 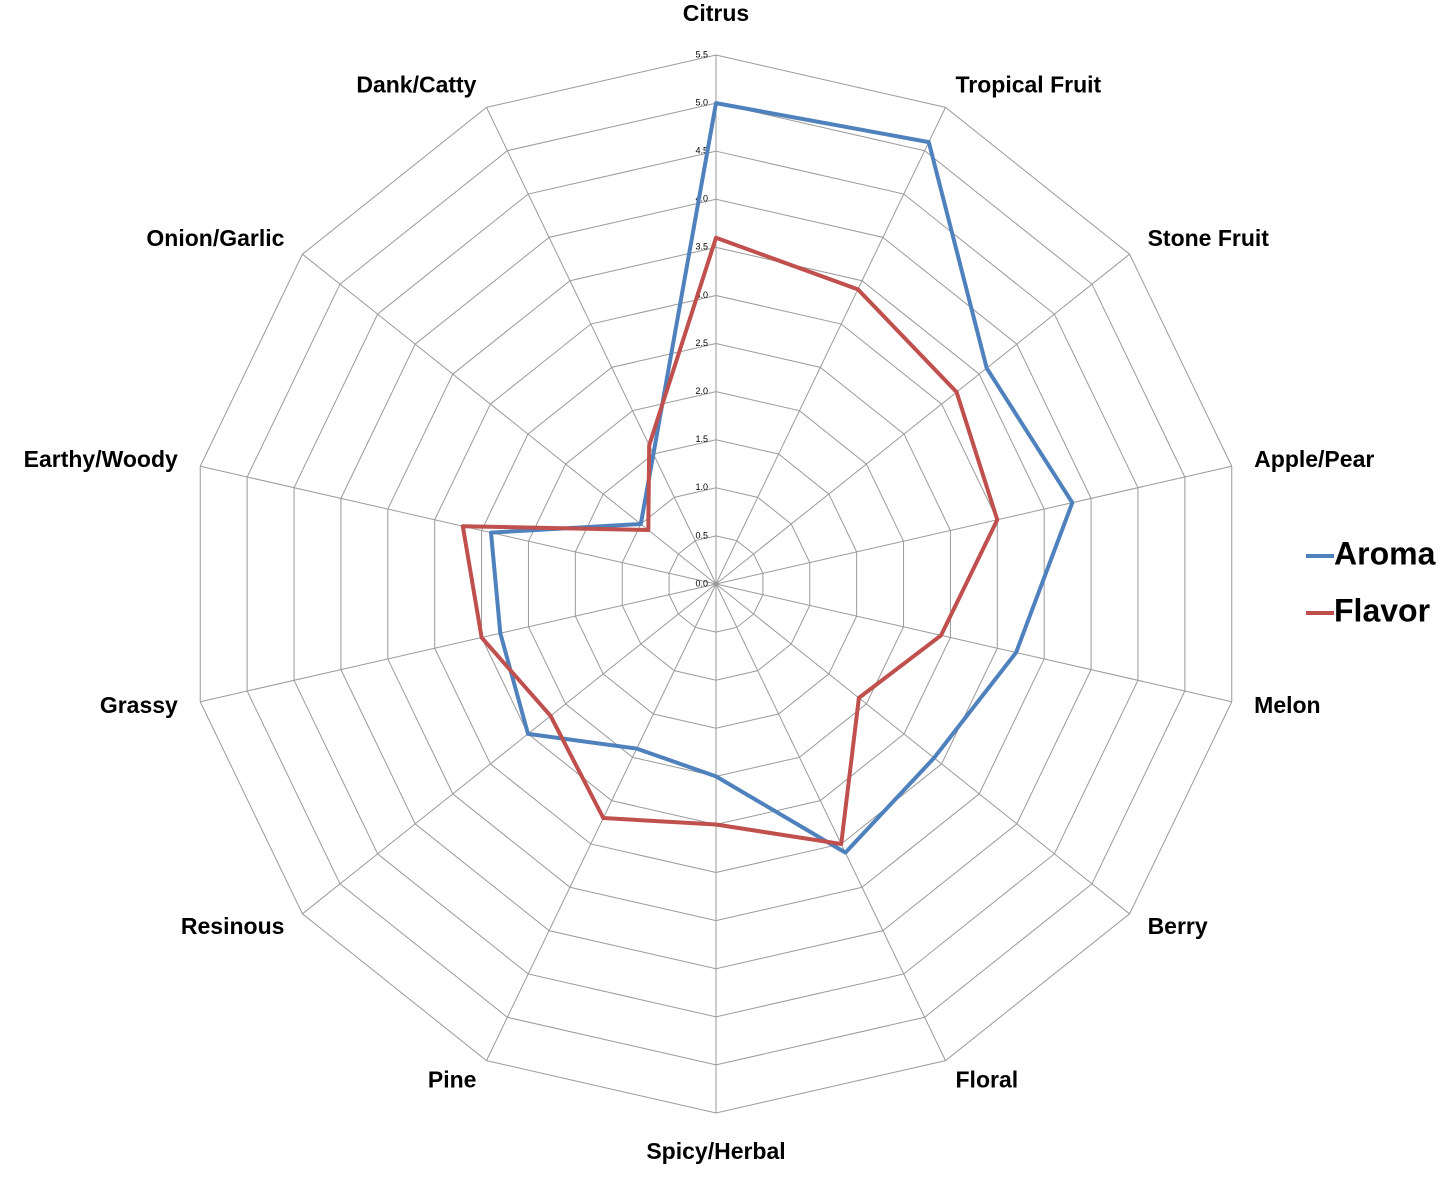 I want to click on category-label: Tropical Fruit, so click(x=1029, y=85).